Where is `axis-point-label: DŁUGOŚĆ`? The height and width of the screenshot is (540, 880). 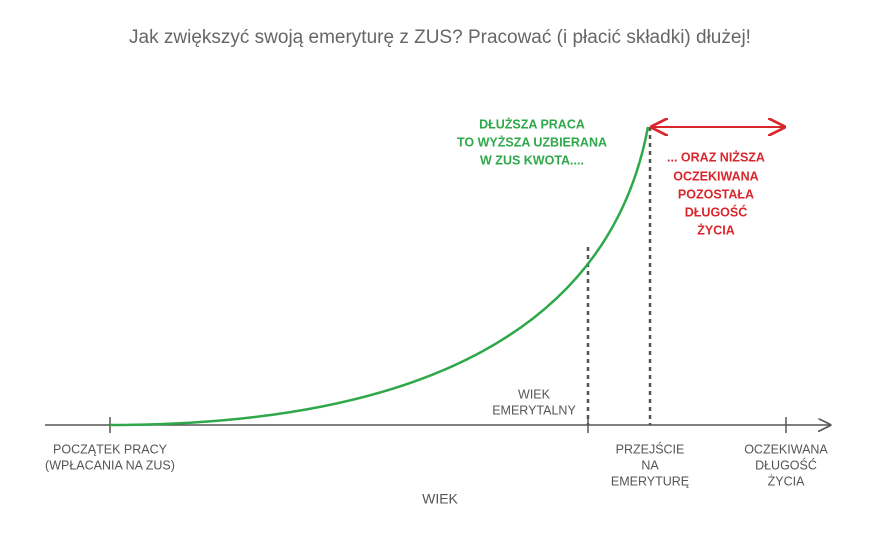
axis-point-label: DŁUGOŚĆ is located at coordinates (786, 464).